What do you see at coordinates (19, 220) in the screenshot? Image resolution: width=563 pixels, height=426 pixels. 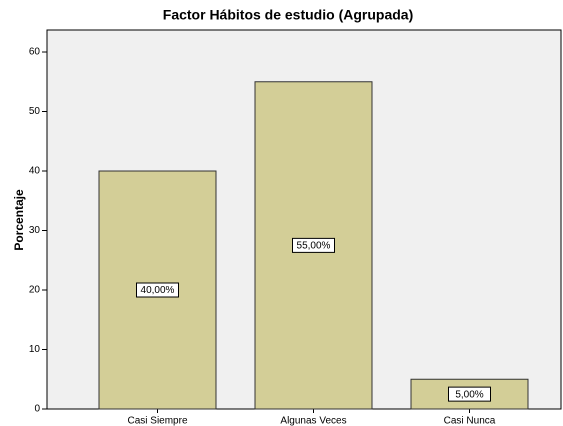 I see `y-axis-label: Porcentaje` at bounding box center [19, 220].